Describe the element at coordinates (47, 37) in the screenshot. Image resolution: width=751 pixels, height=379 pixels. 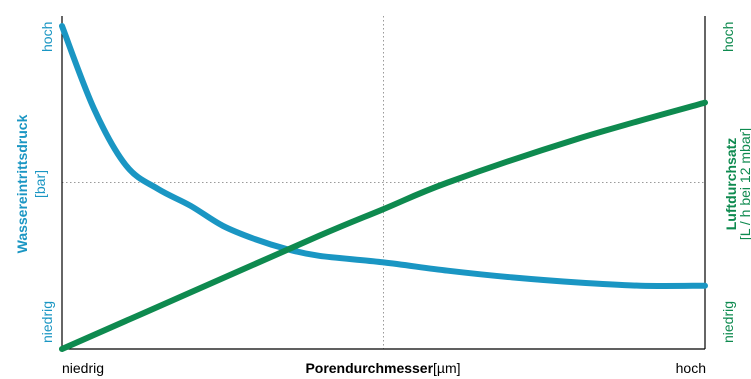
I see `left-tick-high: hoch` at that location.